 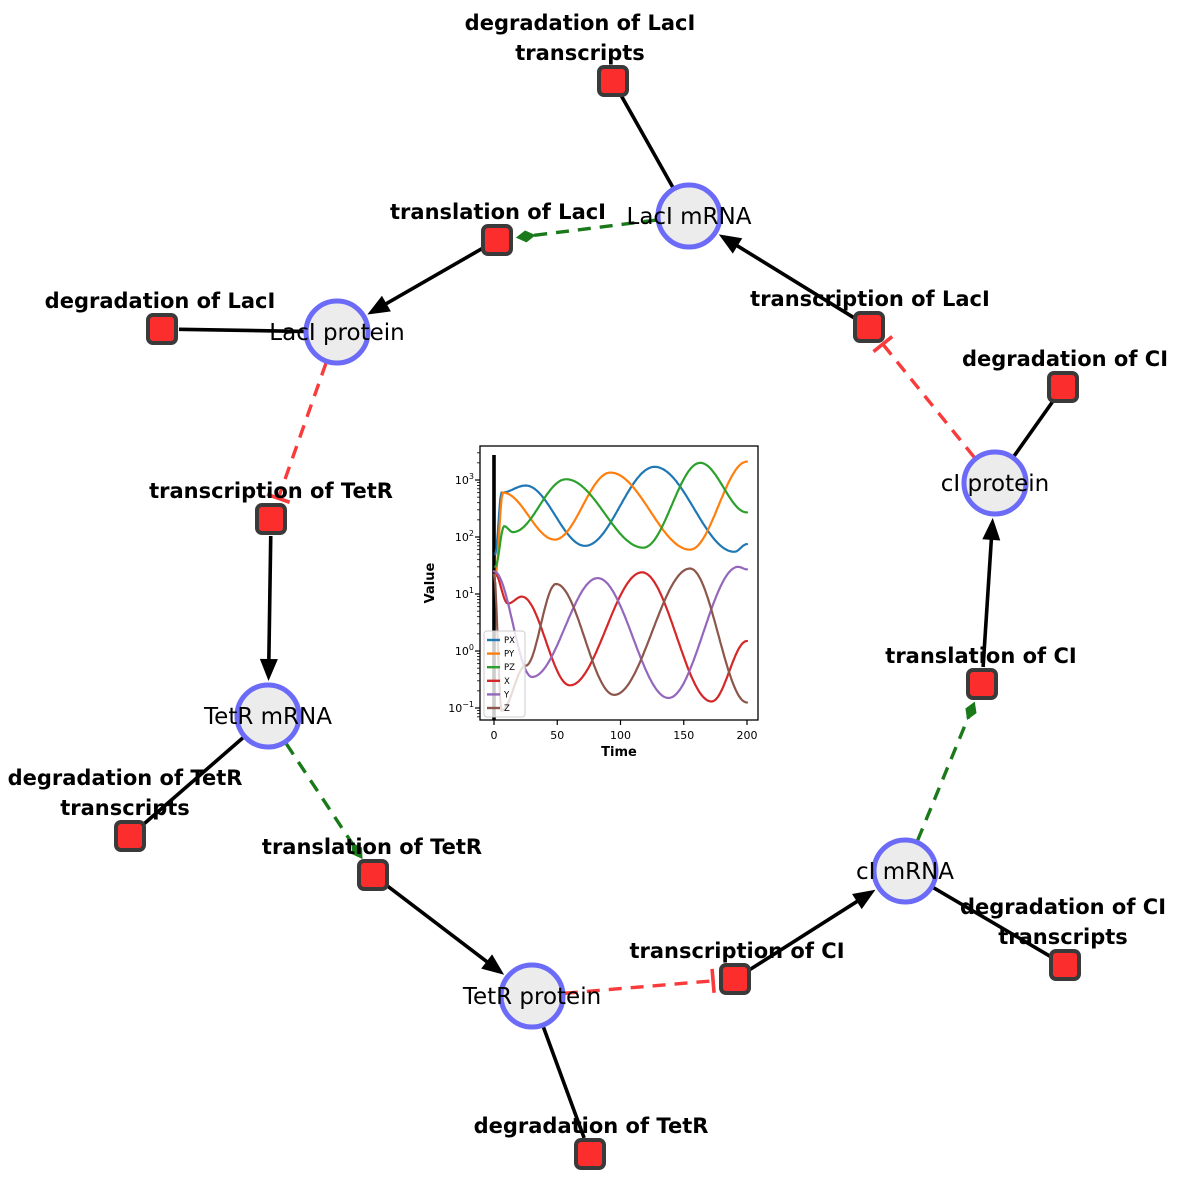 I want to click on chart-line-PY, so click(x=621, y=519).